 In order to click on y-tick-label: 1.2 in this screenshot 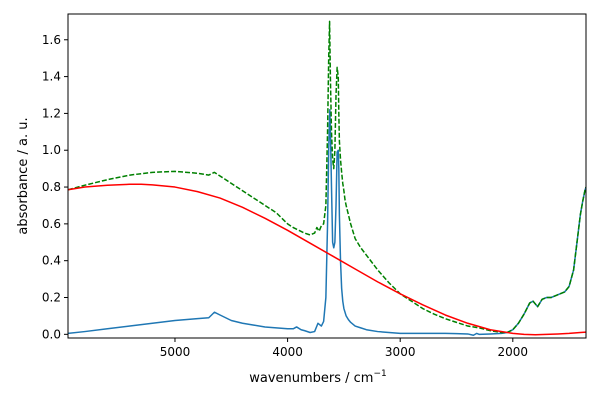, I will do `click(51, 113)`.